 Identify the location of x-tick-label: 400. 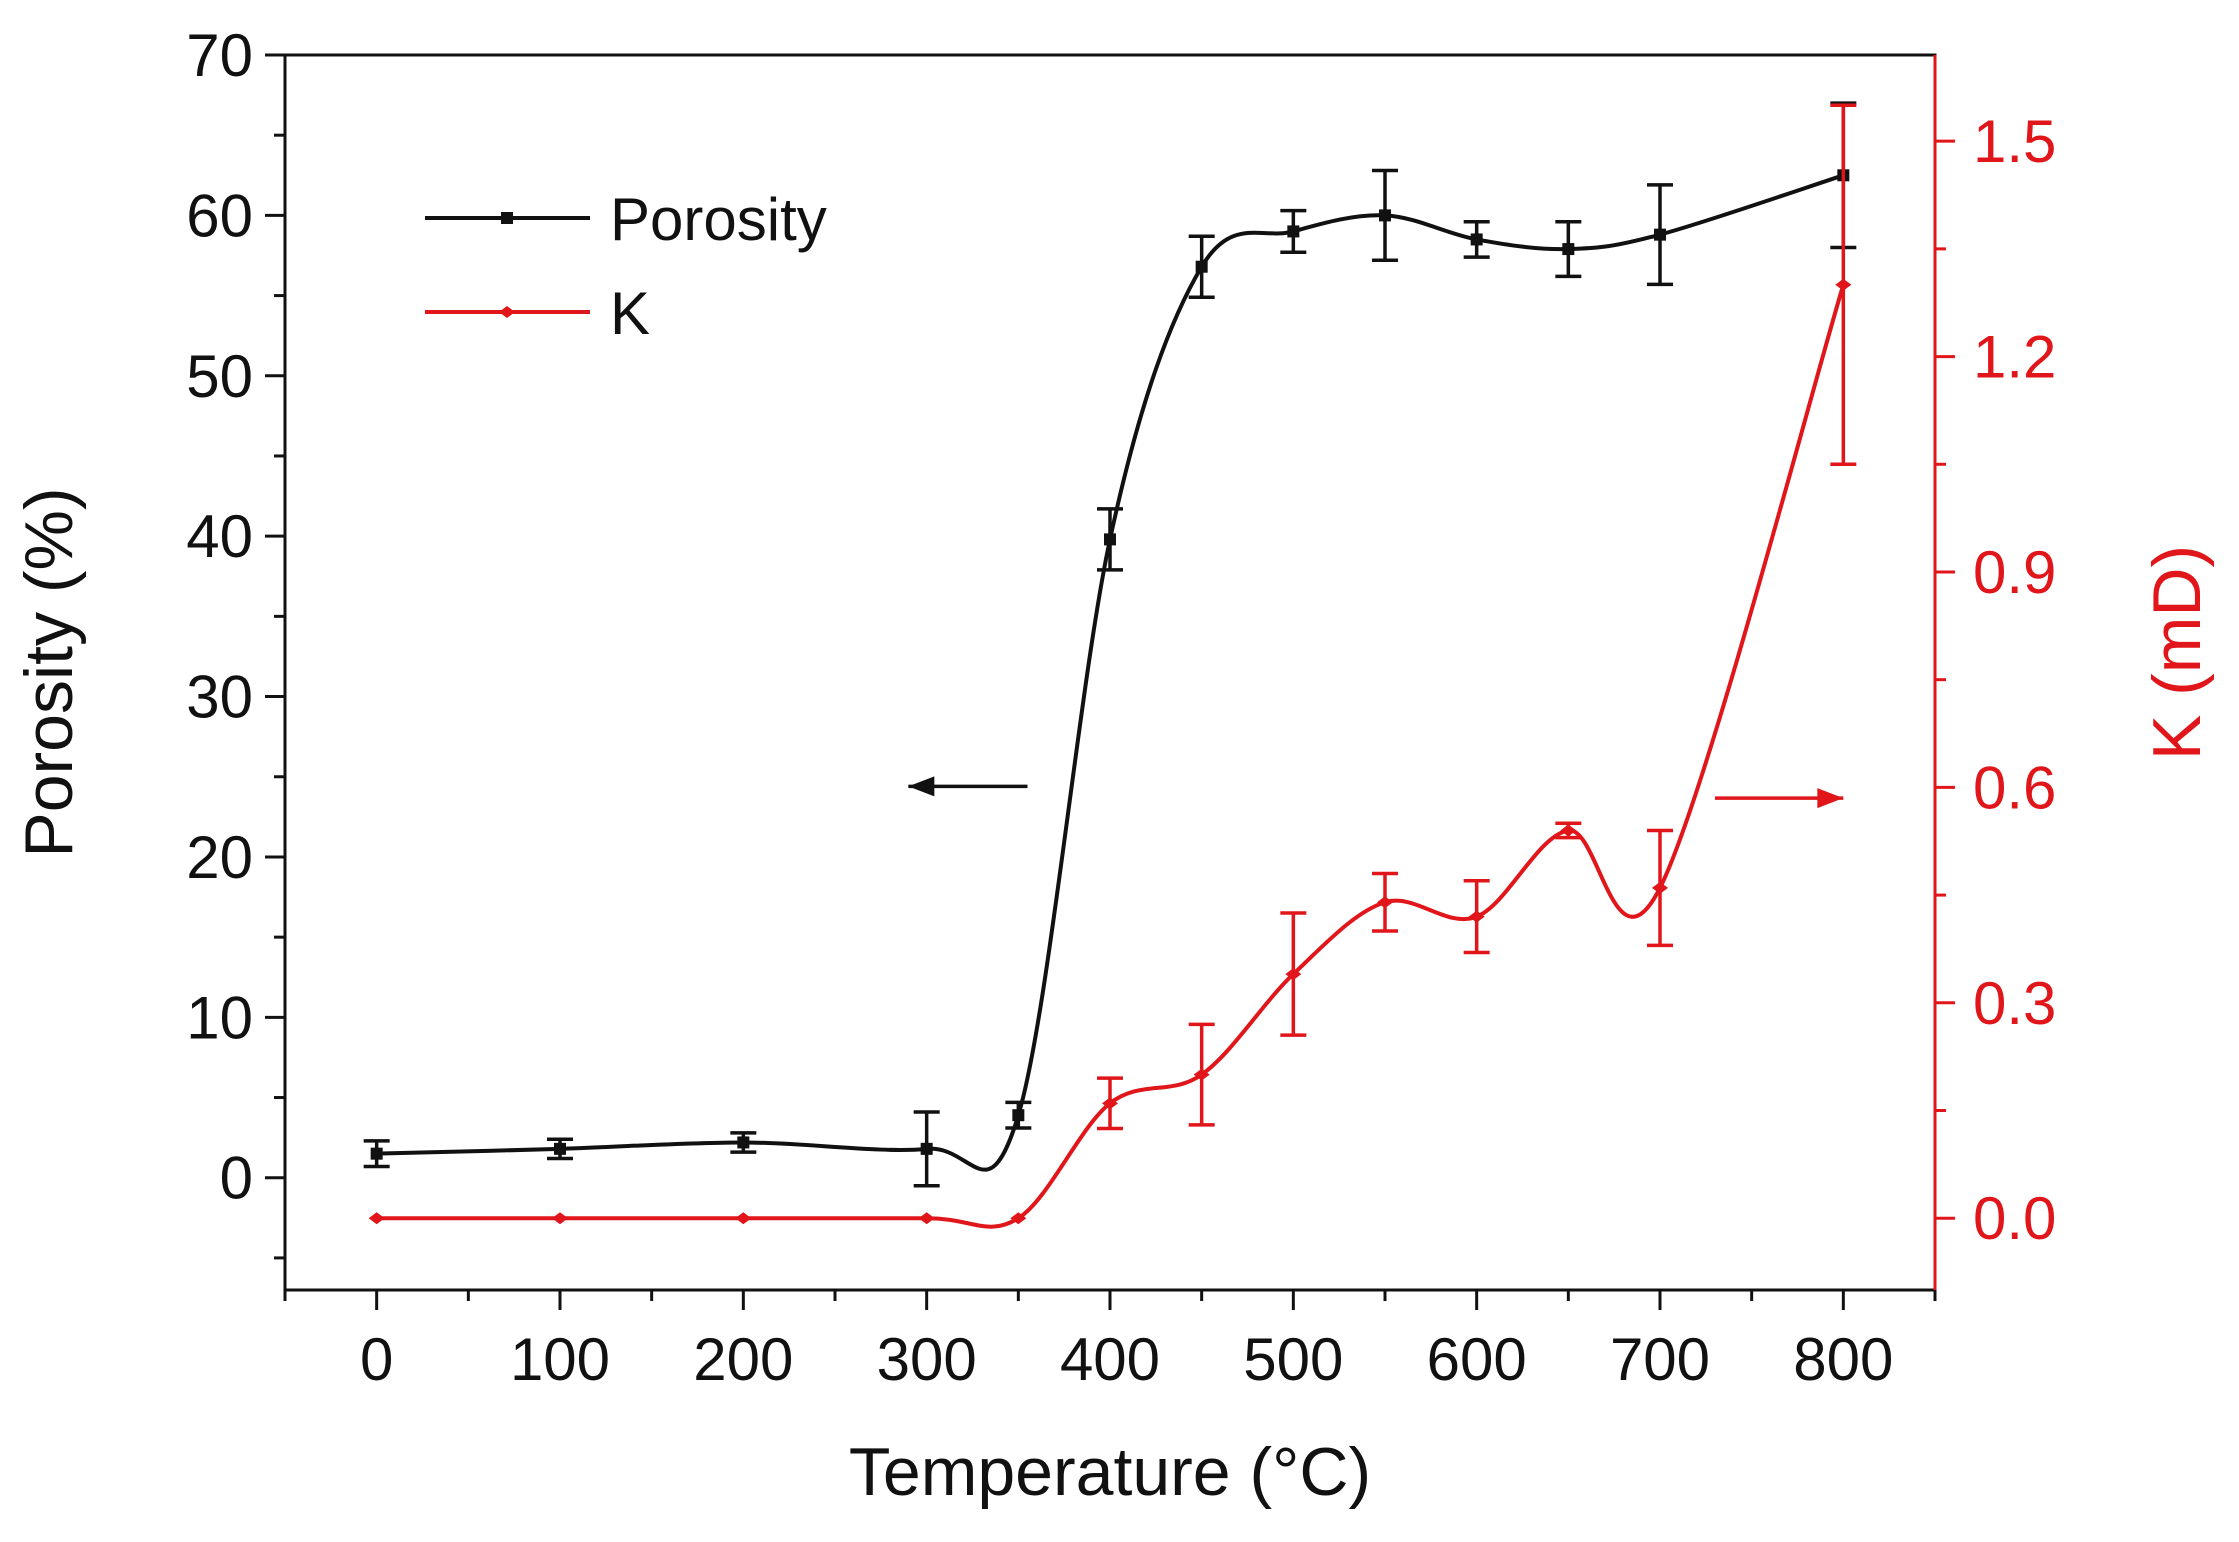
(1110, 1359).